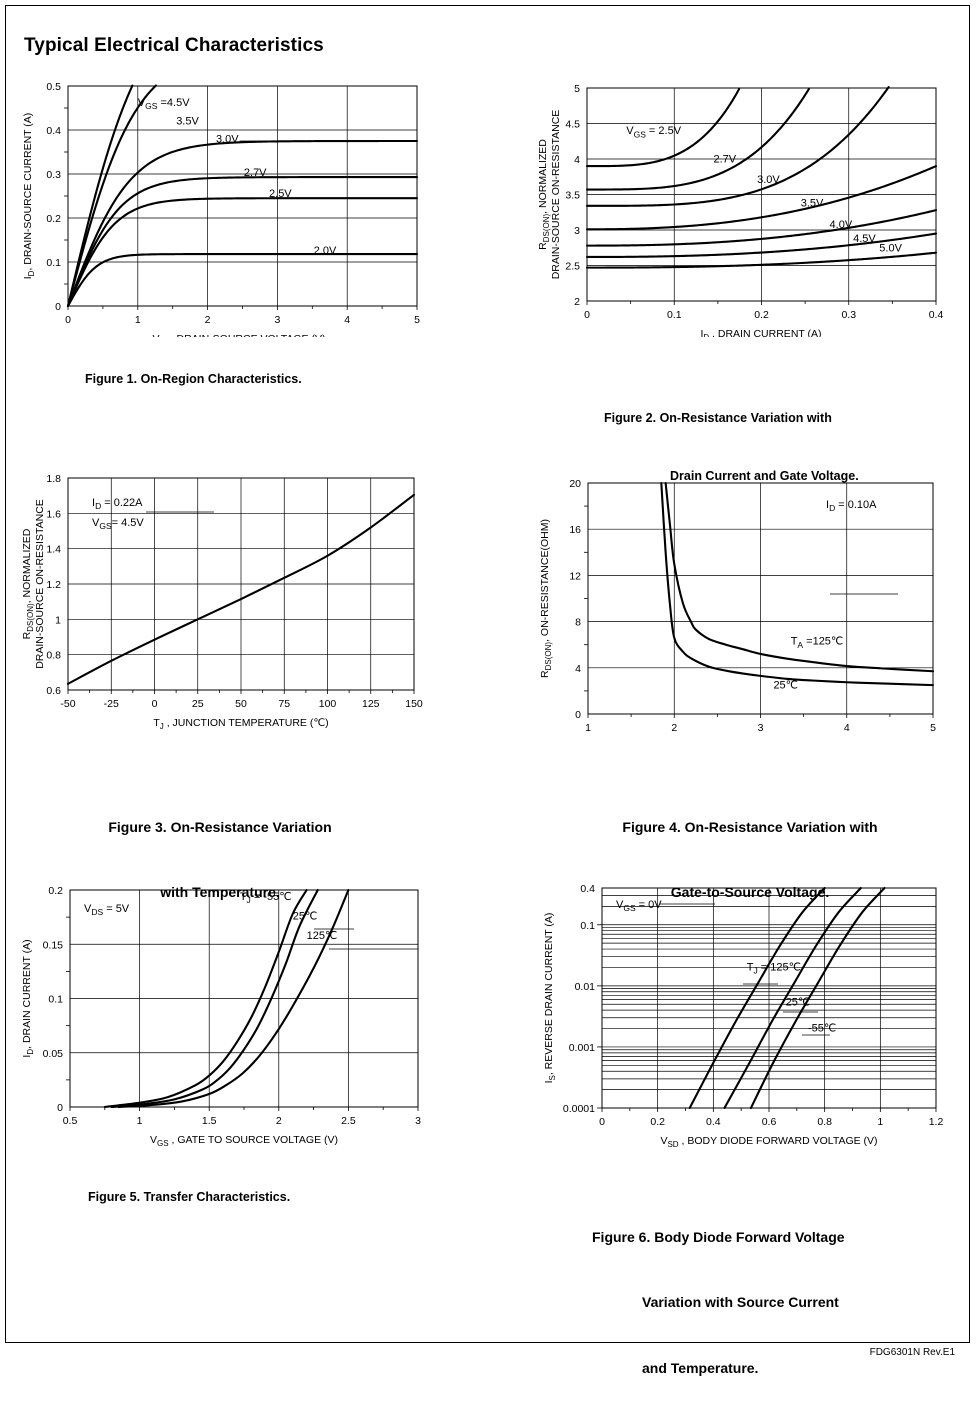  Describe the element at coordinates (550, 998) in the screenshot. I see `svg-text: IS, REVERSE DRAIN CURRENT (A)` at that location.